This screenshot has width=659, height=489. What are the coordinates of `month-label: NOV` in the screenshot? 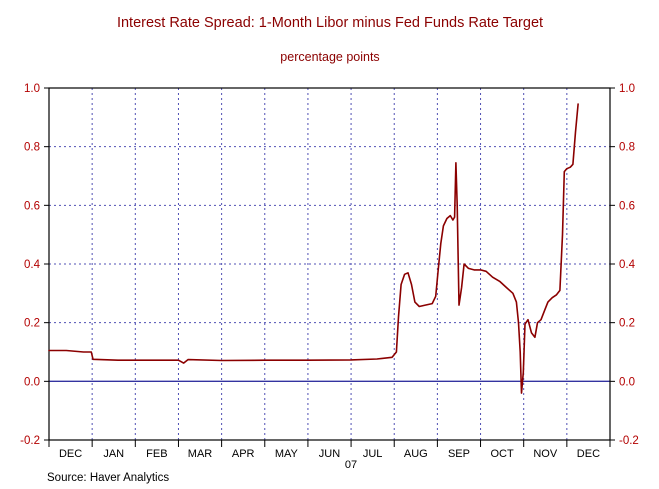 It's located at (545, 454).